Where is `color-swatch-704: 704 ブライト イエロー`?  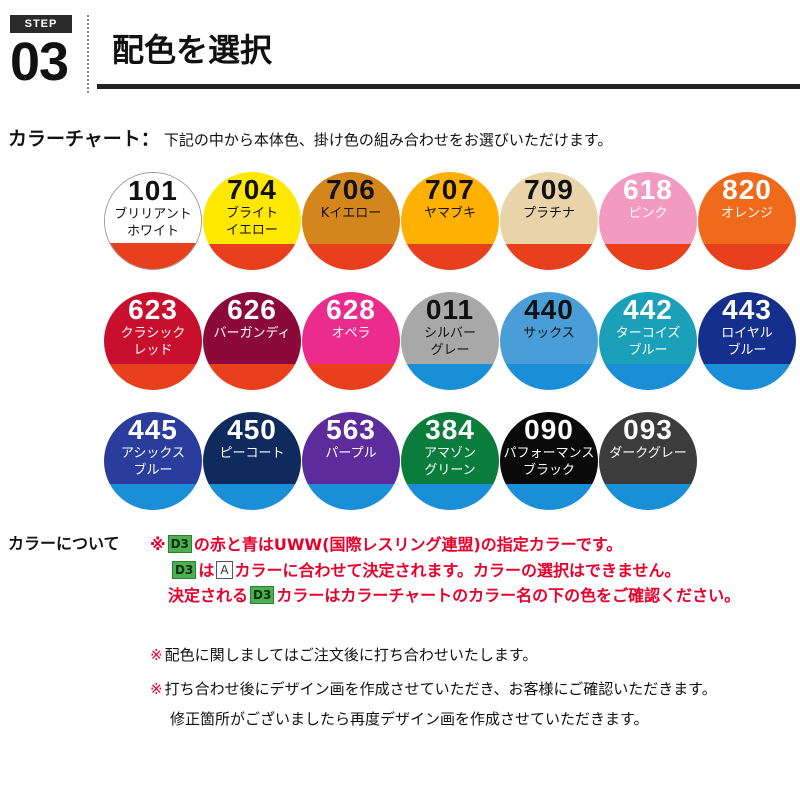
color-swatch-704: 704 ブライト イエロー is located at coordinates (252, 221).